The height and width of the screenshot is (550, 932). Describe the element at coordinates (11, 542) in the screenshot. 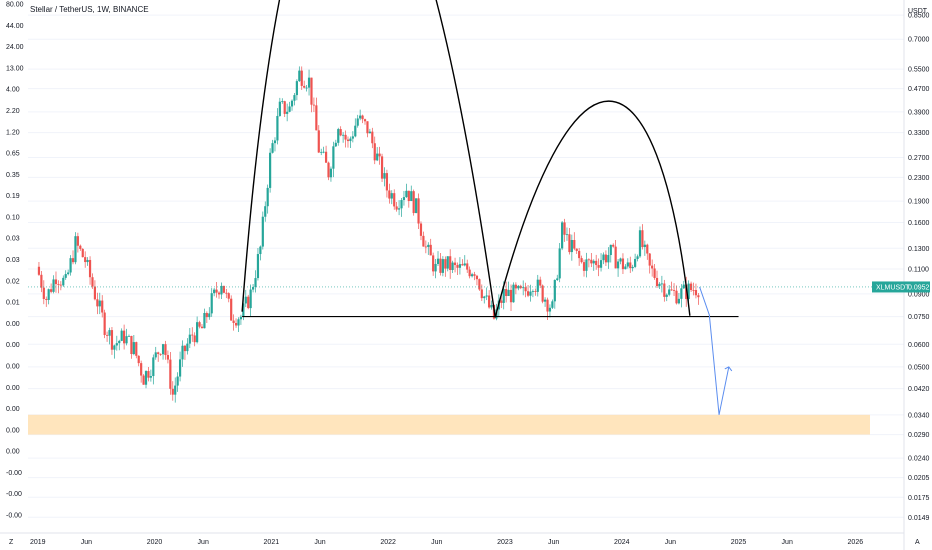

I see `left-corner-label: Z` at that location.